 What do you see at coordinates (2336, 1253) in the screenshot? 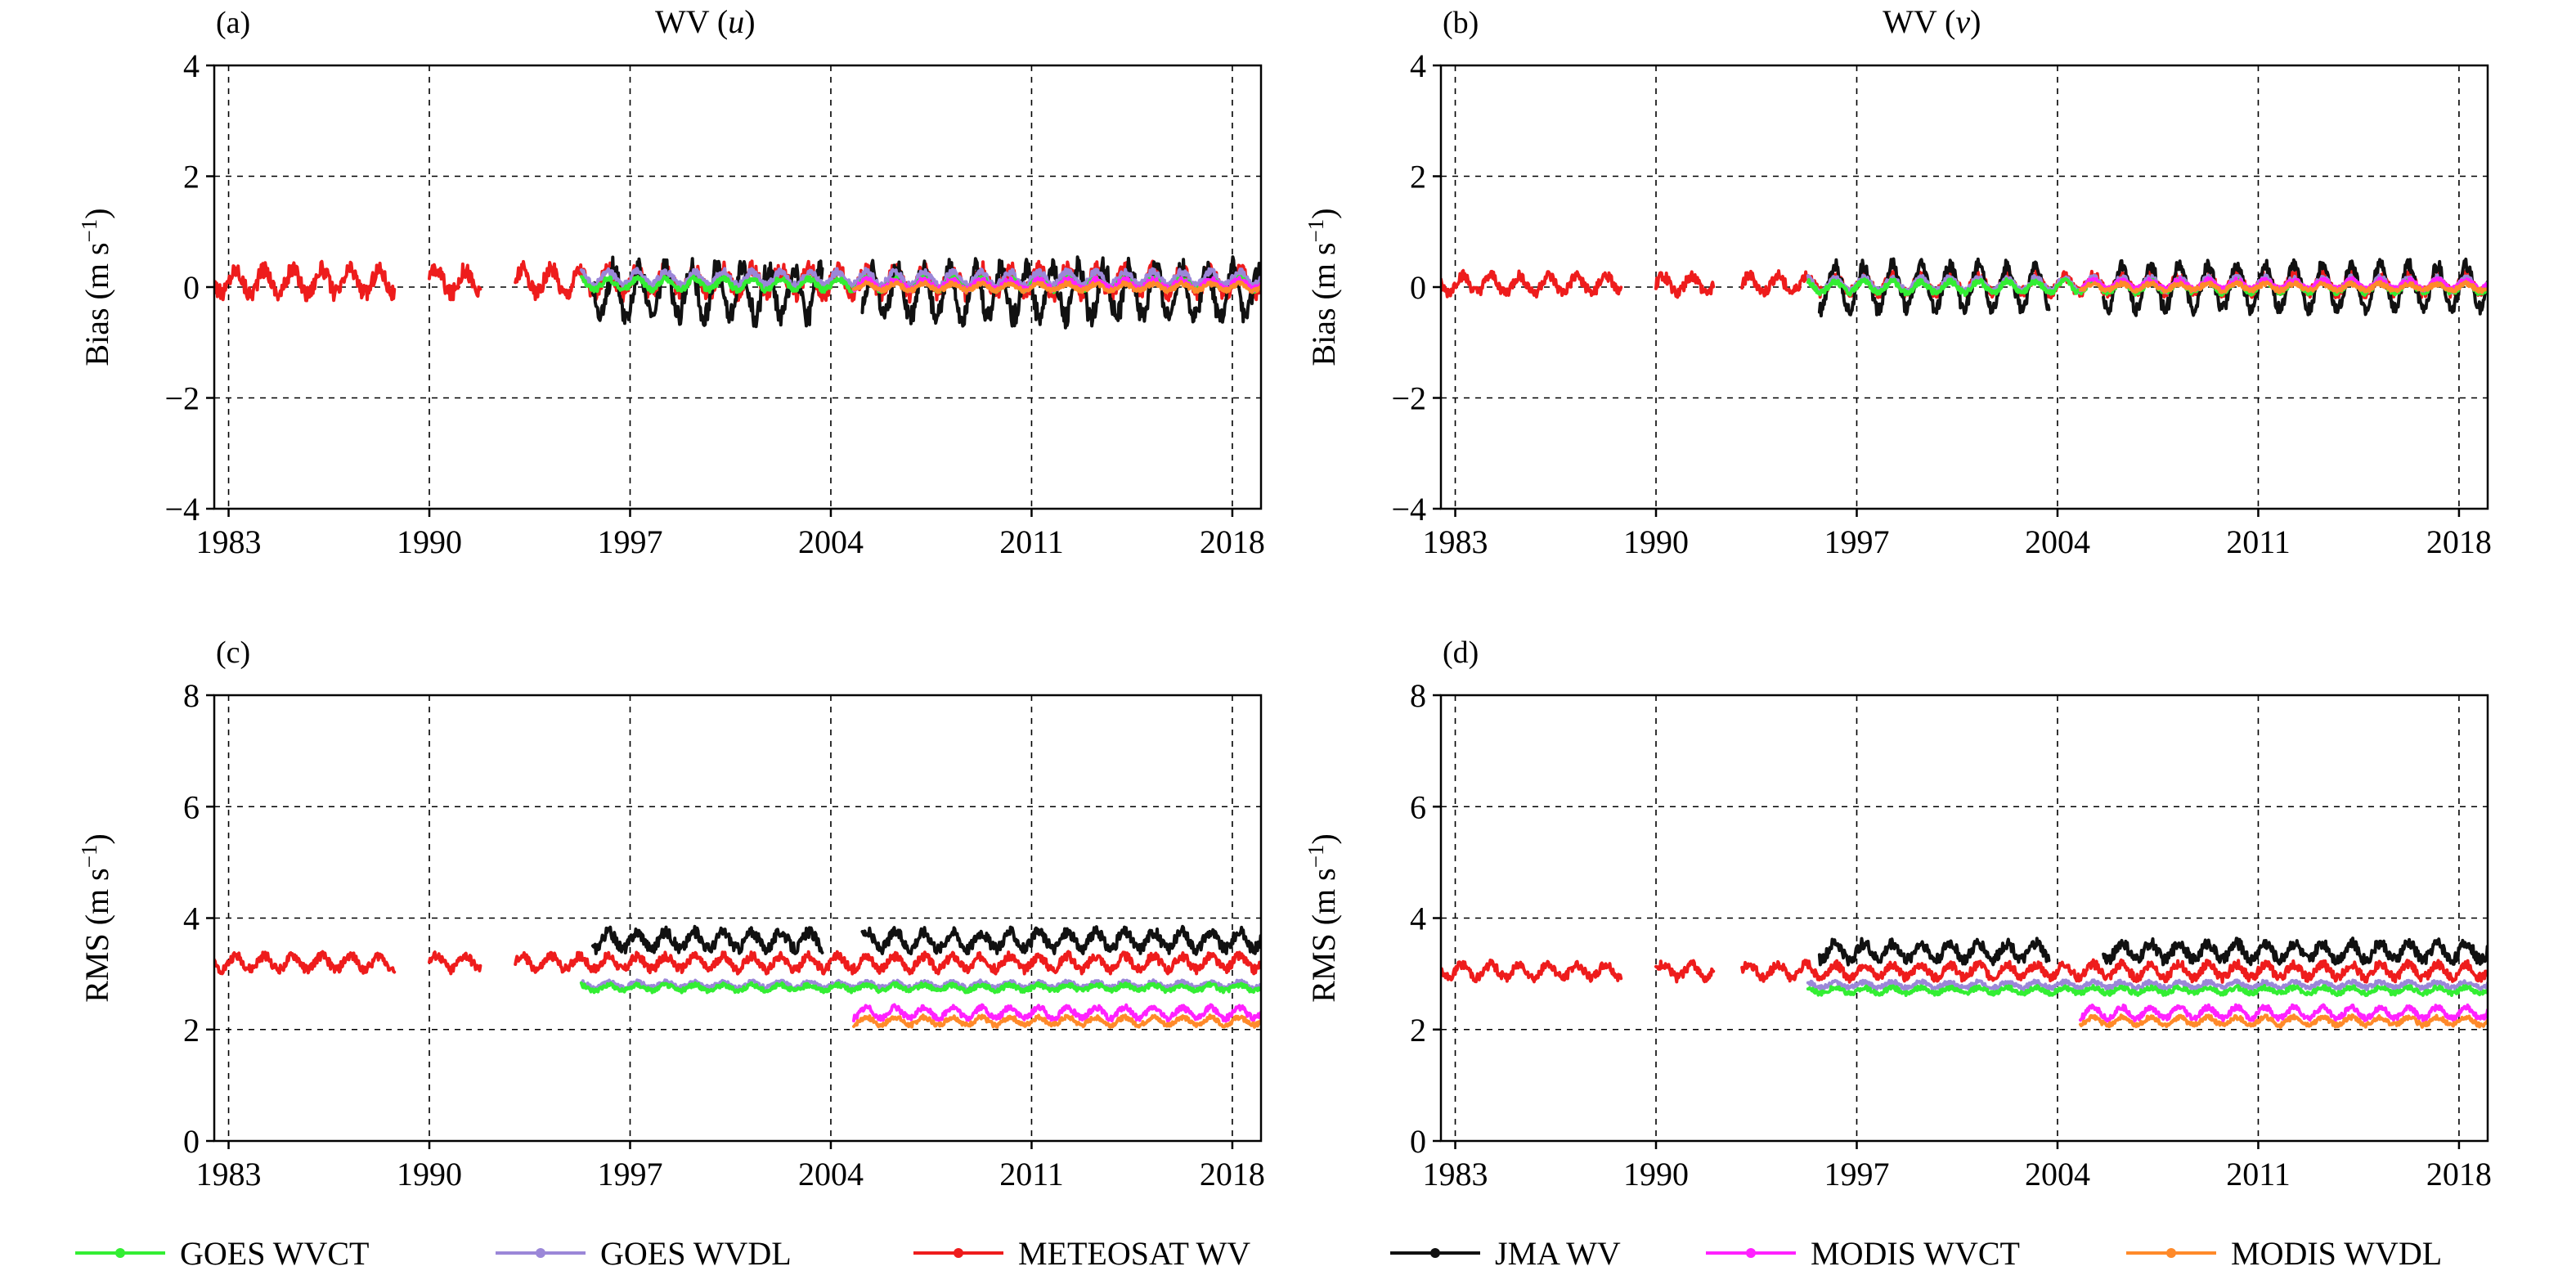
I see `legend-label: MODIS WVDL` at bounding box center [2336, 1253].